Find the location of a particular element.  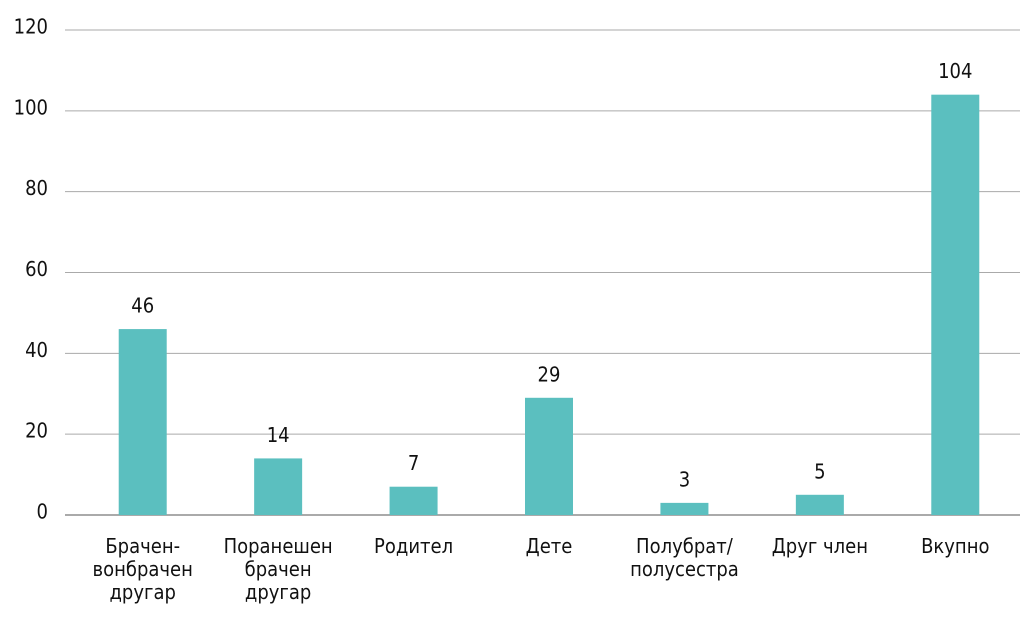

y-tick-label: 120 is located at coordinates (31, 27).